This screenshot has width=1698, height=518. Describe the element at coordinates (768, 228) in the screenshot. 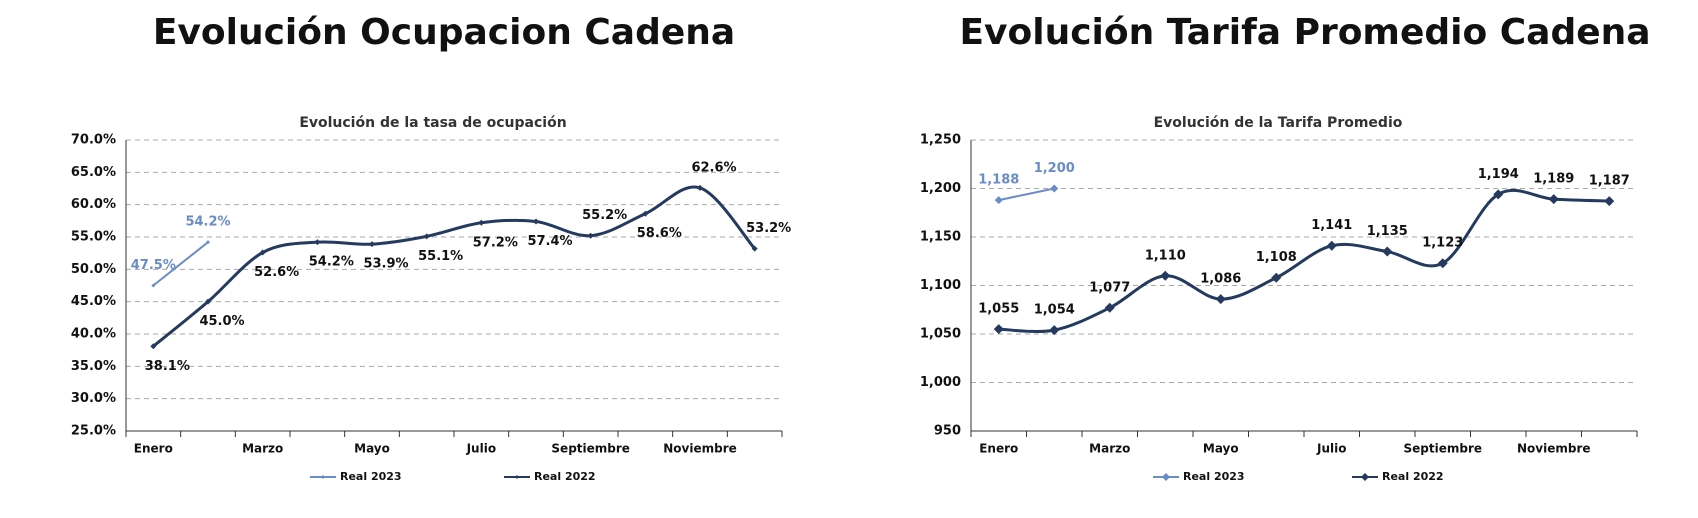

I see `data-label: 53.2%` at that location.